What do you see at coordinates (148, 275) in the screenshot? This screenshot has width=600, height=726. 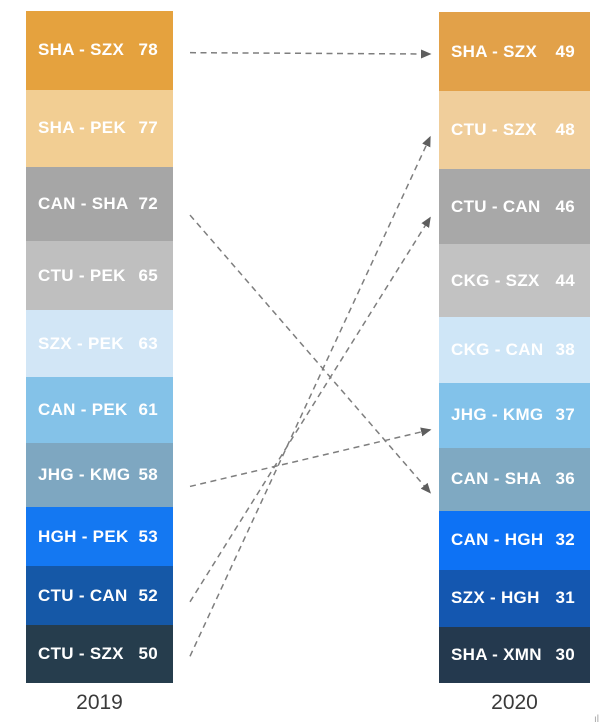 I see `route-value: 65` at bounding box center [148, 275].